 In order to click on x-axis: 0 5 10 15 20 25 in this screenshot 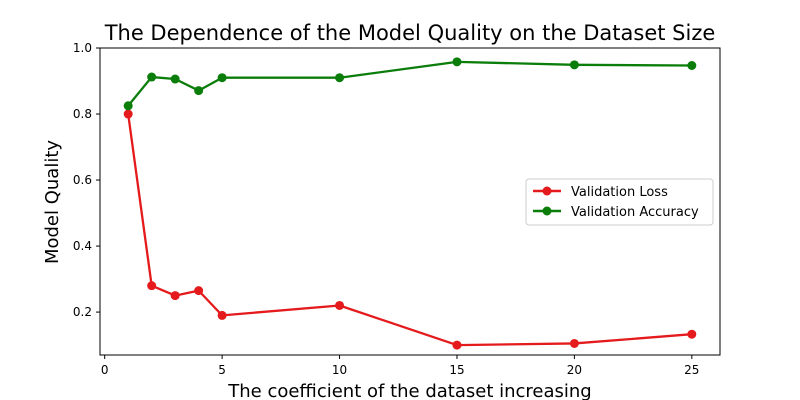, I will do `click(400, 366)`.